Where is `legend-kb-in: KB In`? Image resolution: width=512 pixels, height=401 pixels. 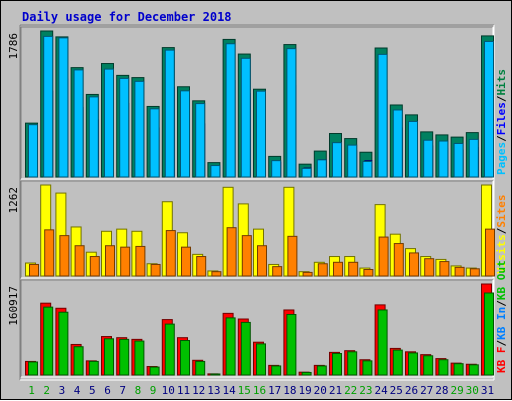 legend-kb-in: KB In is located at coordinates (501, 323).